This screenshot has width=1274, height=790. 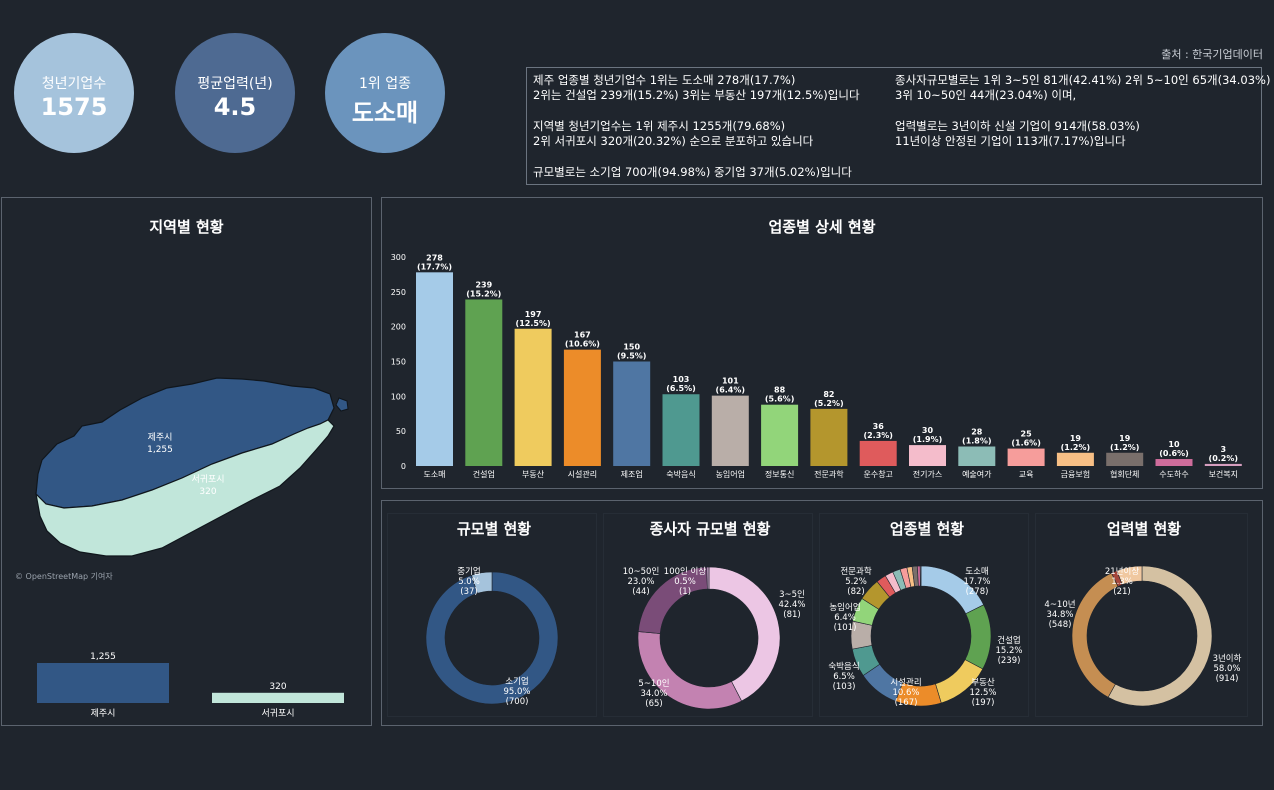 I want to click on region-bar-category: 서귀포시, so click(x=277, y=713).